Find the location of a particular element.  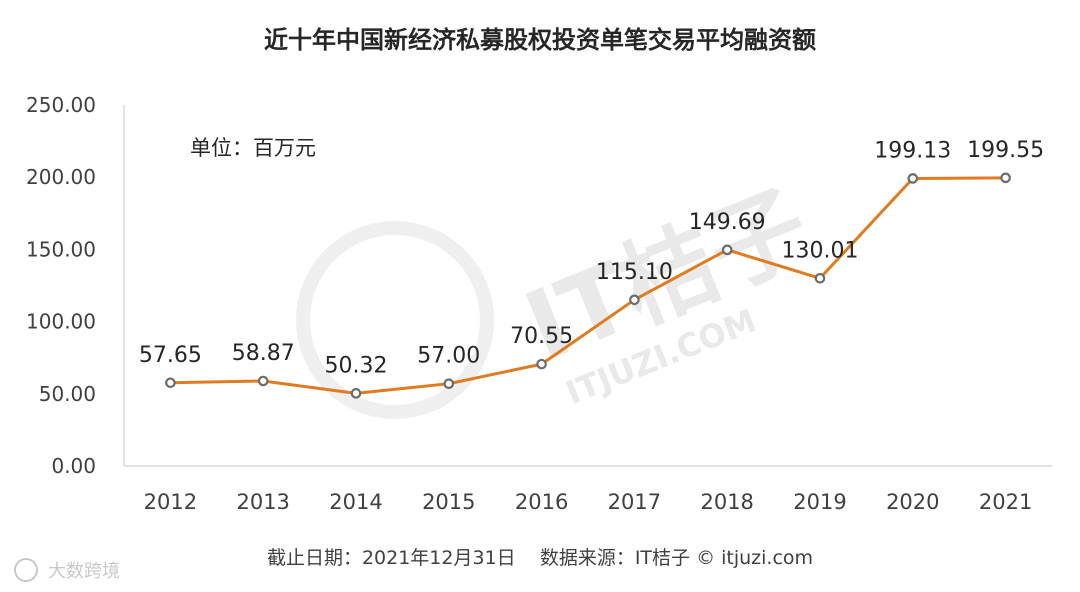

watermark-logo-circle is located at coordinates (395, 320).